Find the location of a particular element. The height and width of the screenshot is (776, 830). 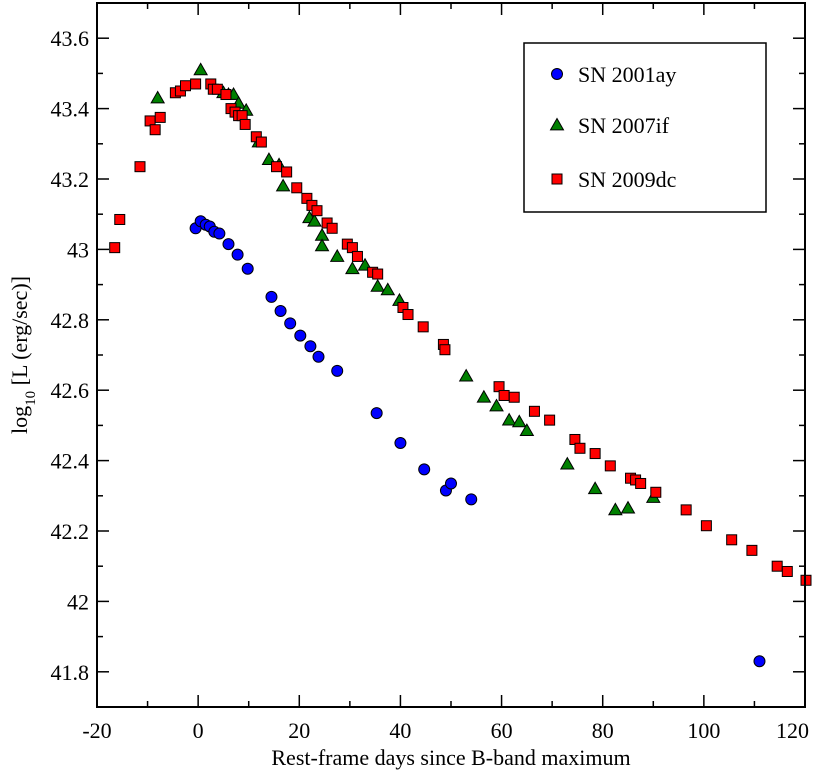

y-tick-label: 41.8 is located at coordinates (70, 672).